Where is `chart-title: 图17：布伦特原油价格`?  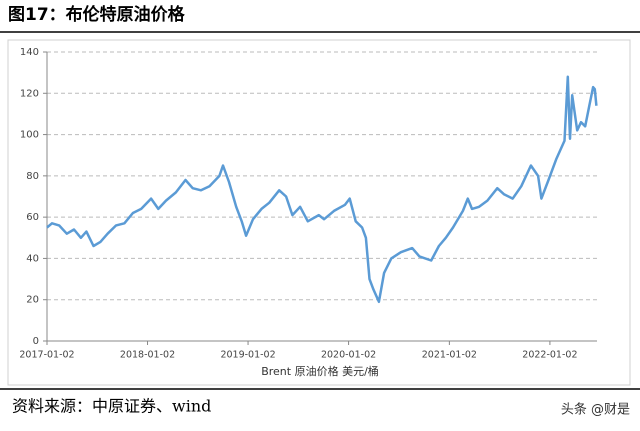 chart-title: 图17：布伦特原油价格 is located at coordinates (97, 14).